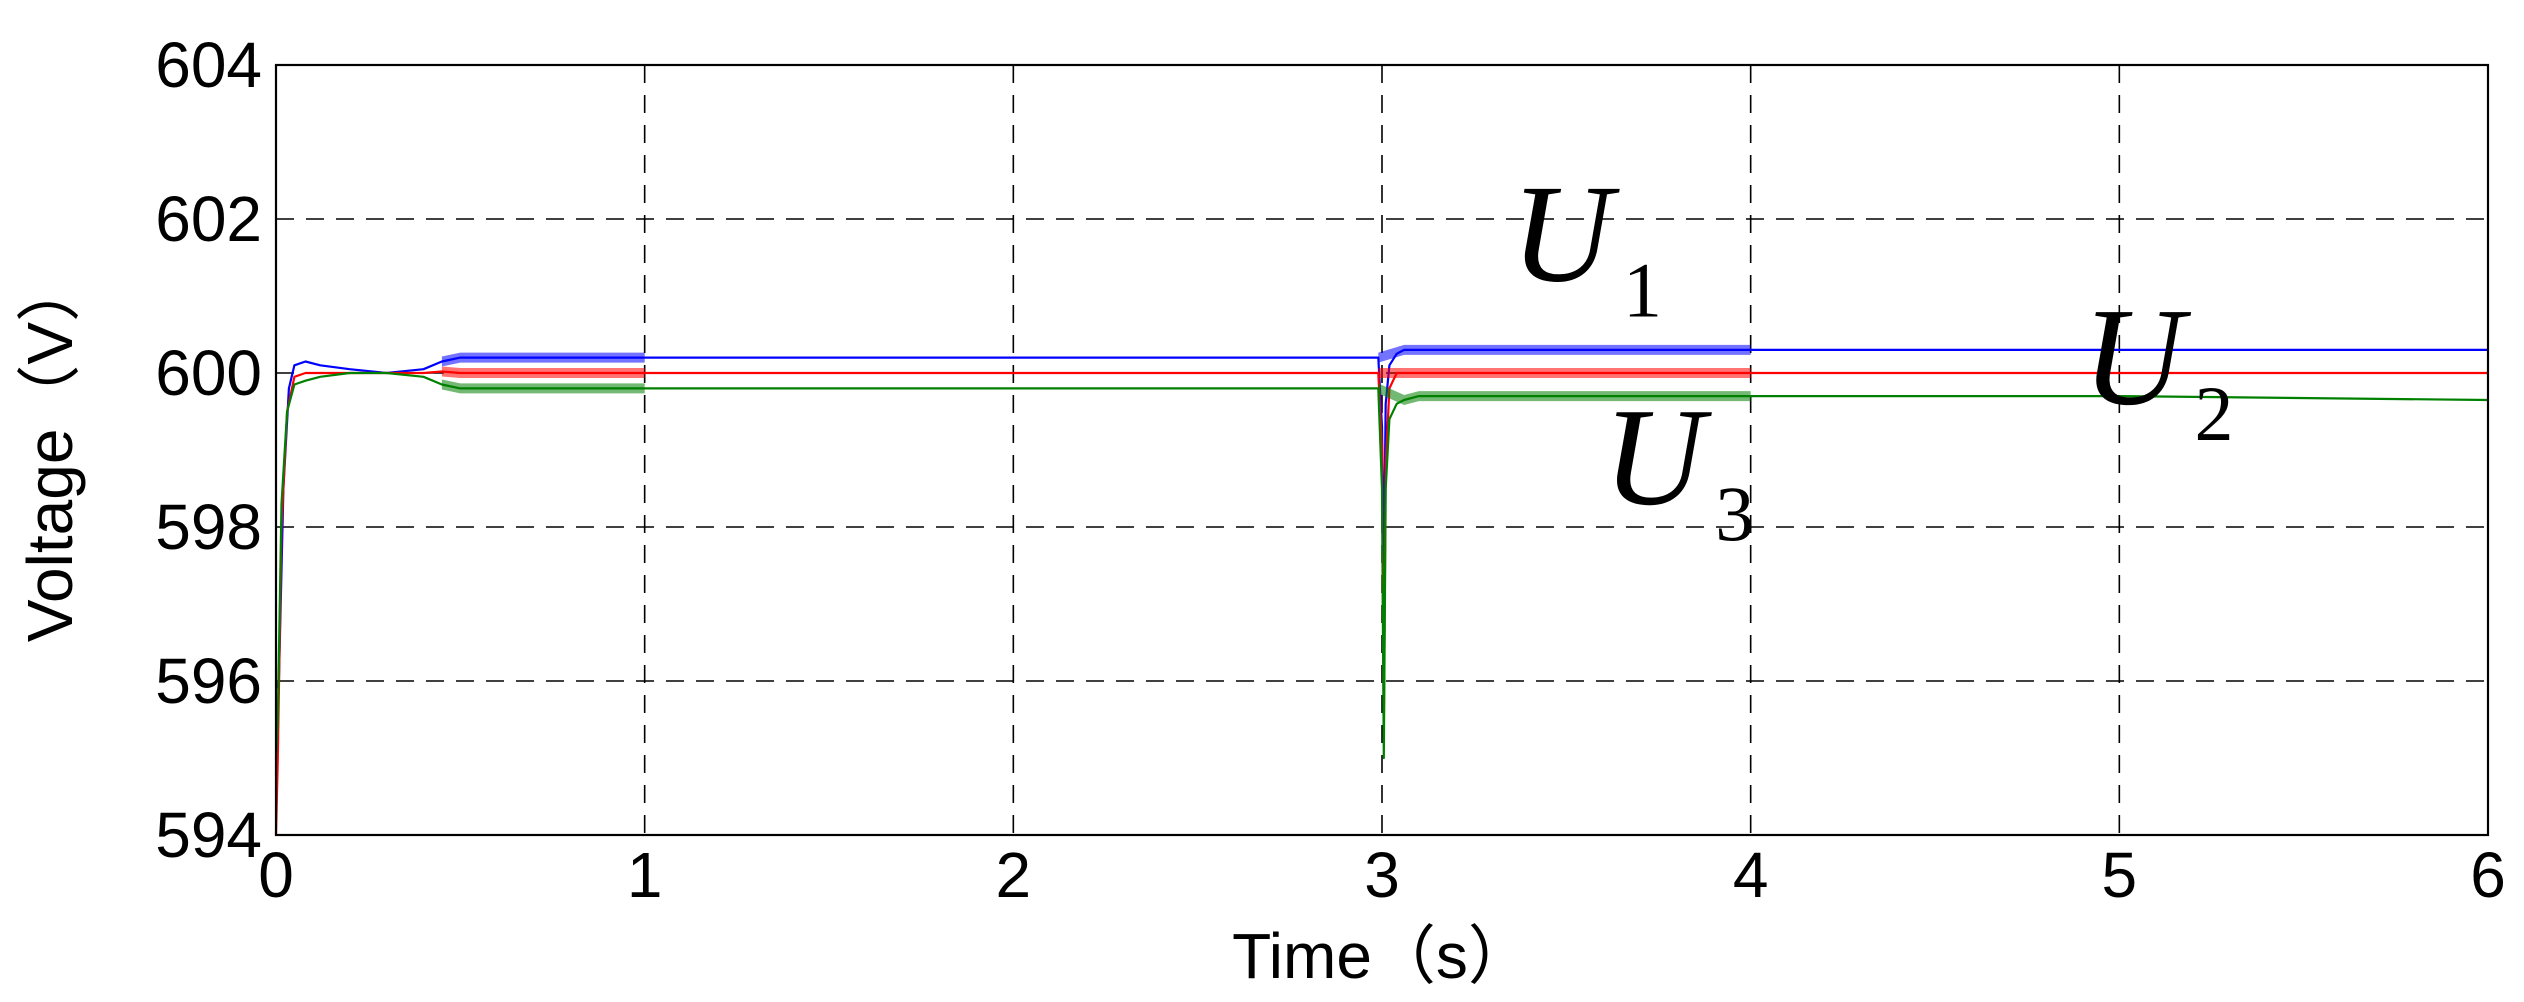  What do you see at coordinates (1872, 357) in the screenshot?
I see `series-annotations: U 1 U 2U 3` at bounding box center [1872, 357].